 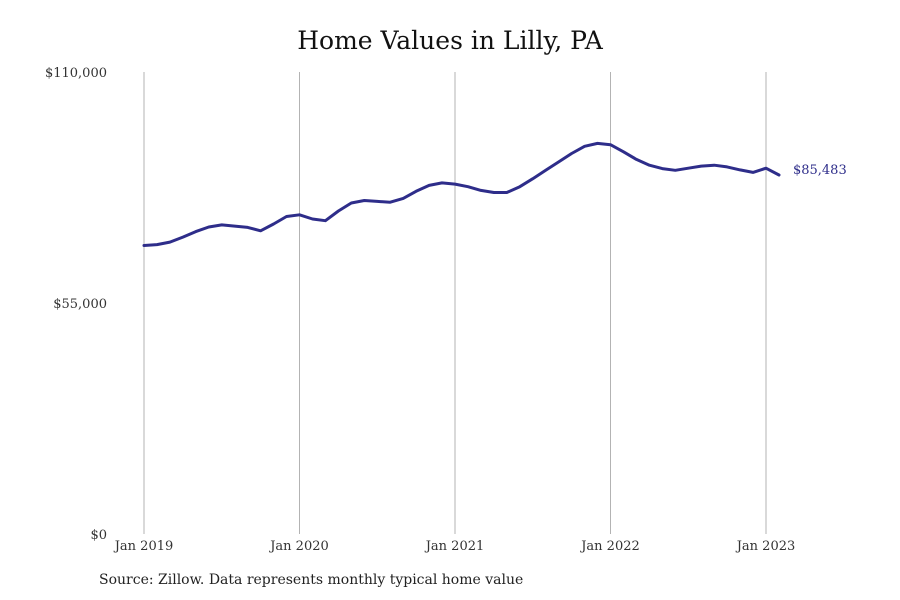 I want to click on x-tick-label: Jan 2020, so click(x=298, y=546).